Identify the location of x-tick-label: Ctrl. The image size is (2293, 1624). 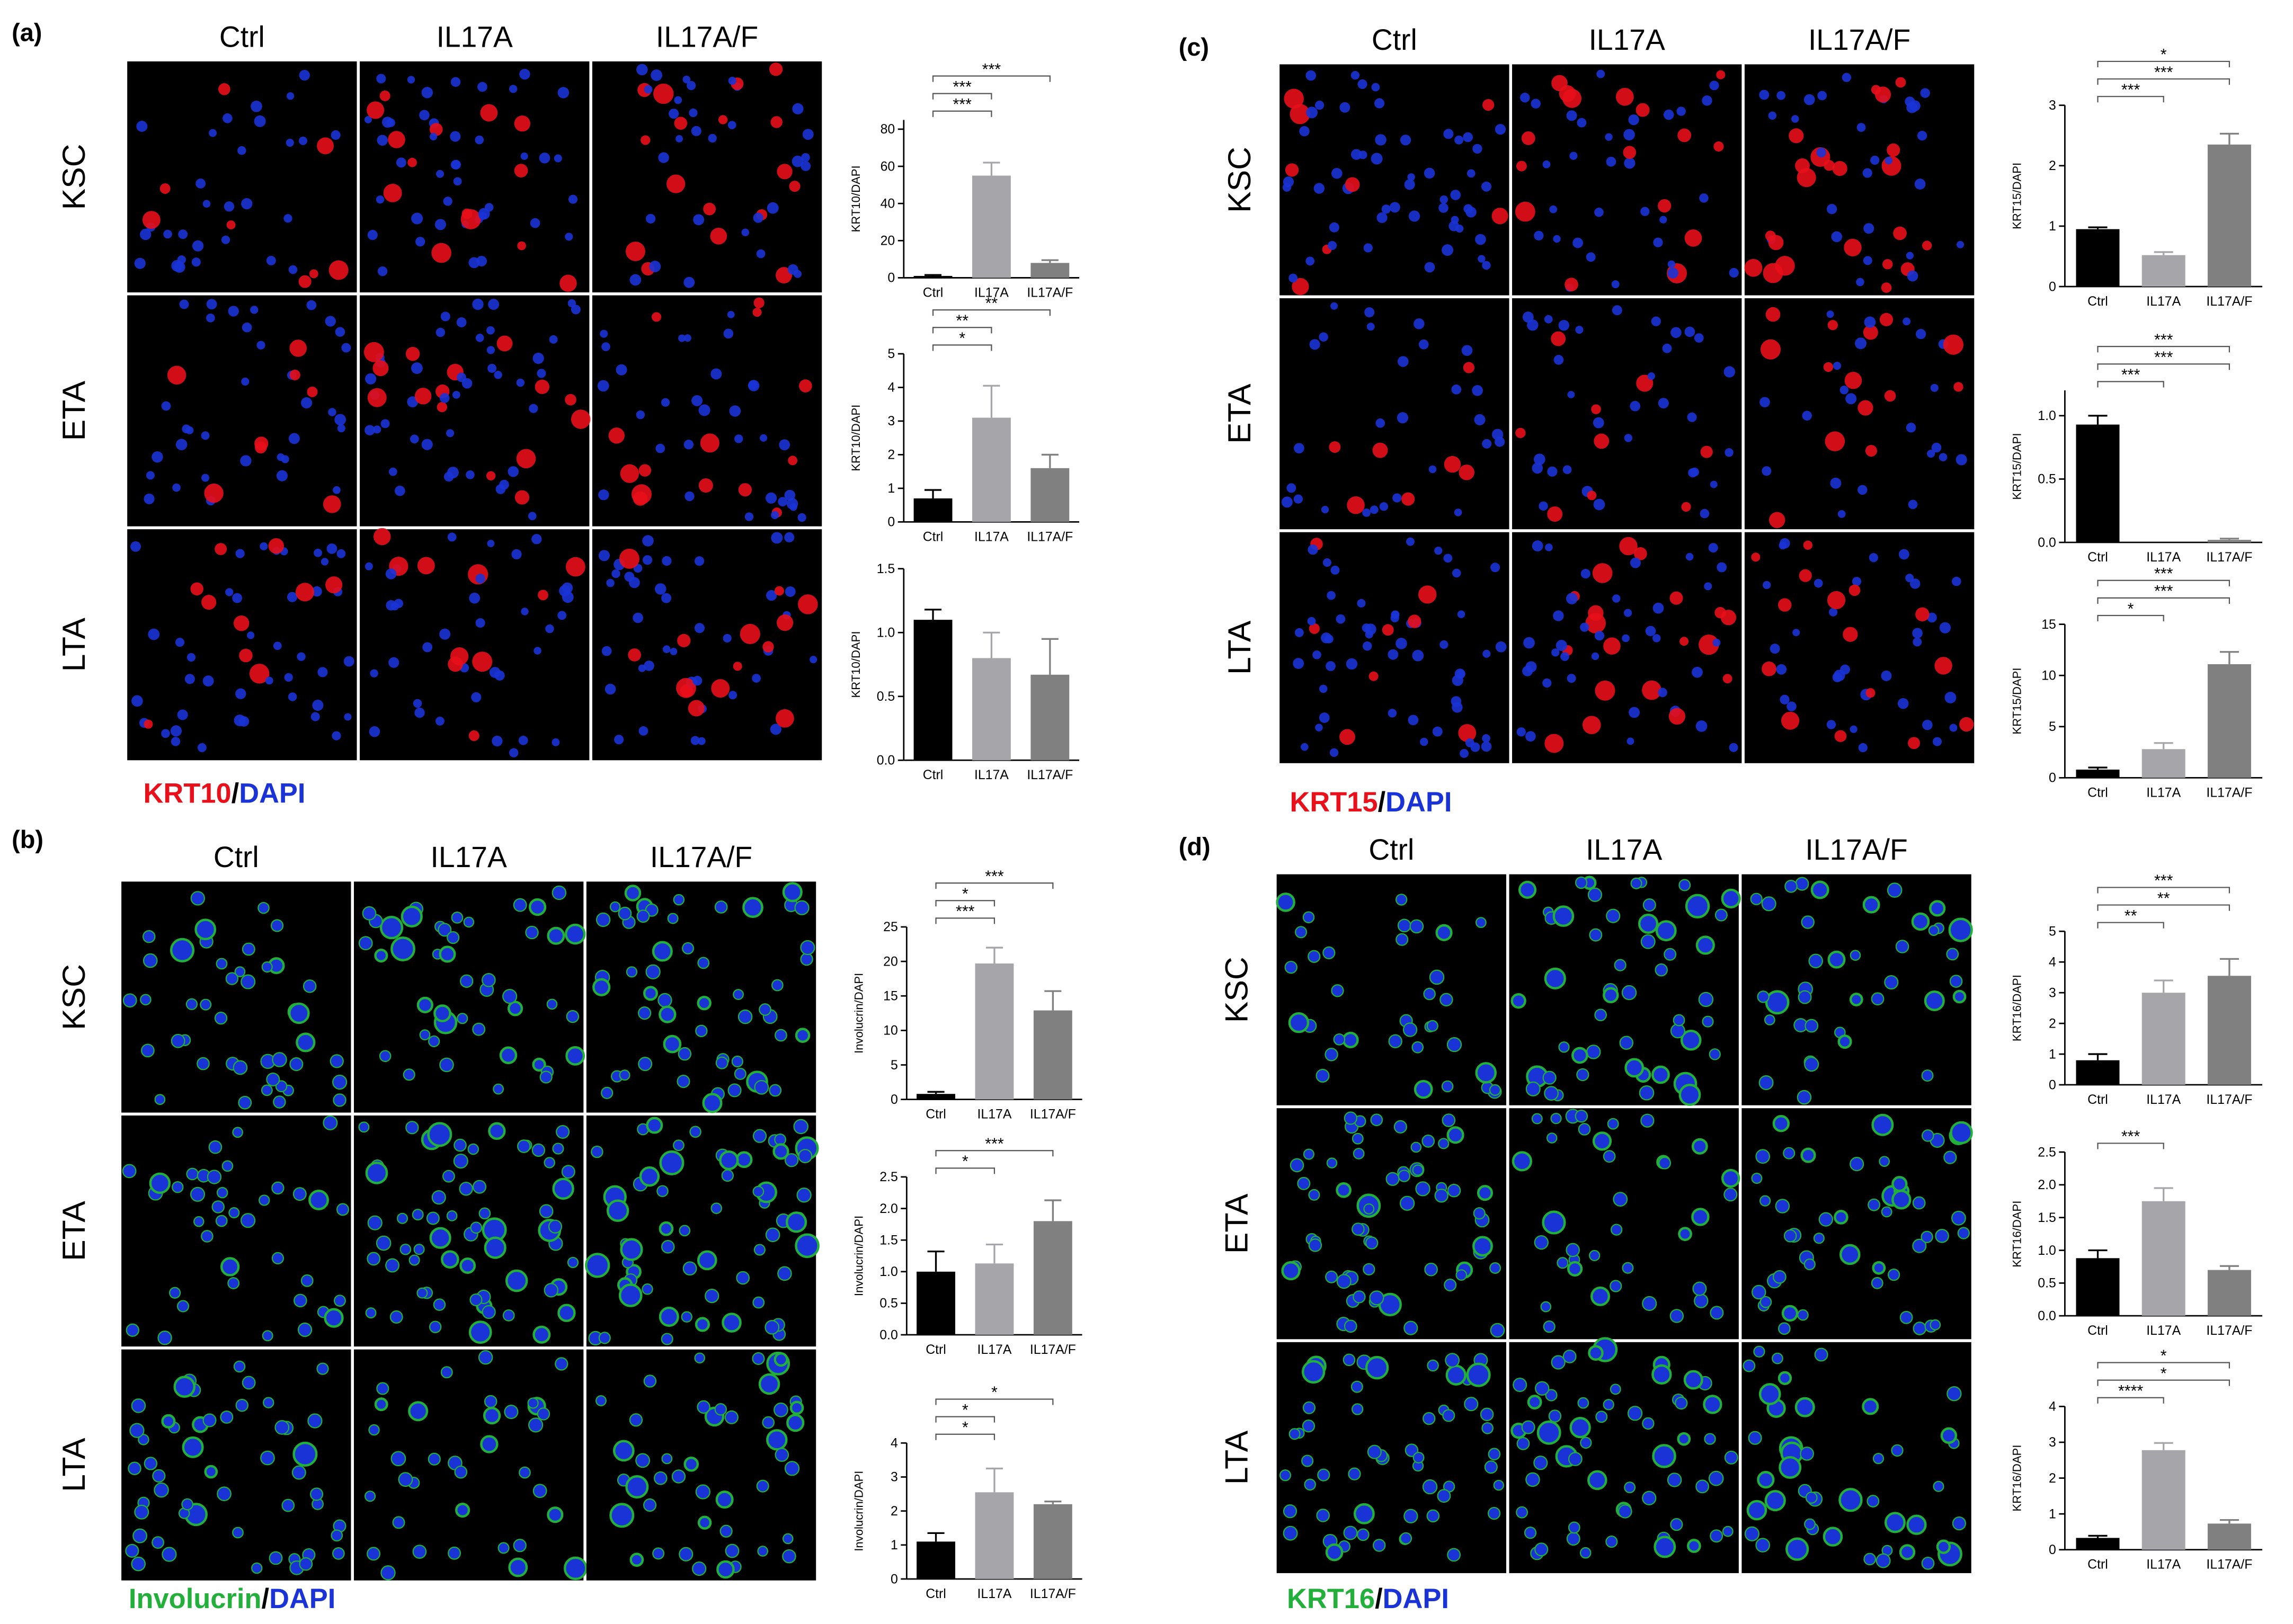
(2097, 1565).